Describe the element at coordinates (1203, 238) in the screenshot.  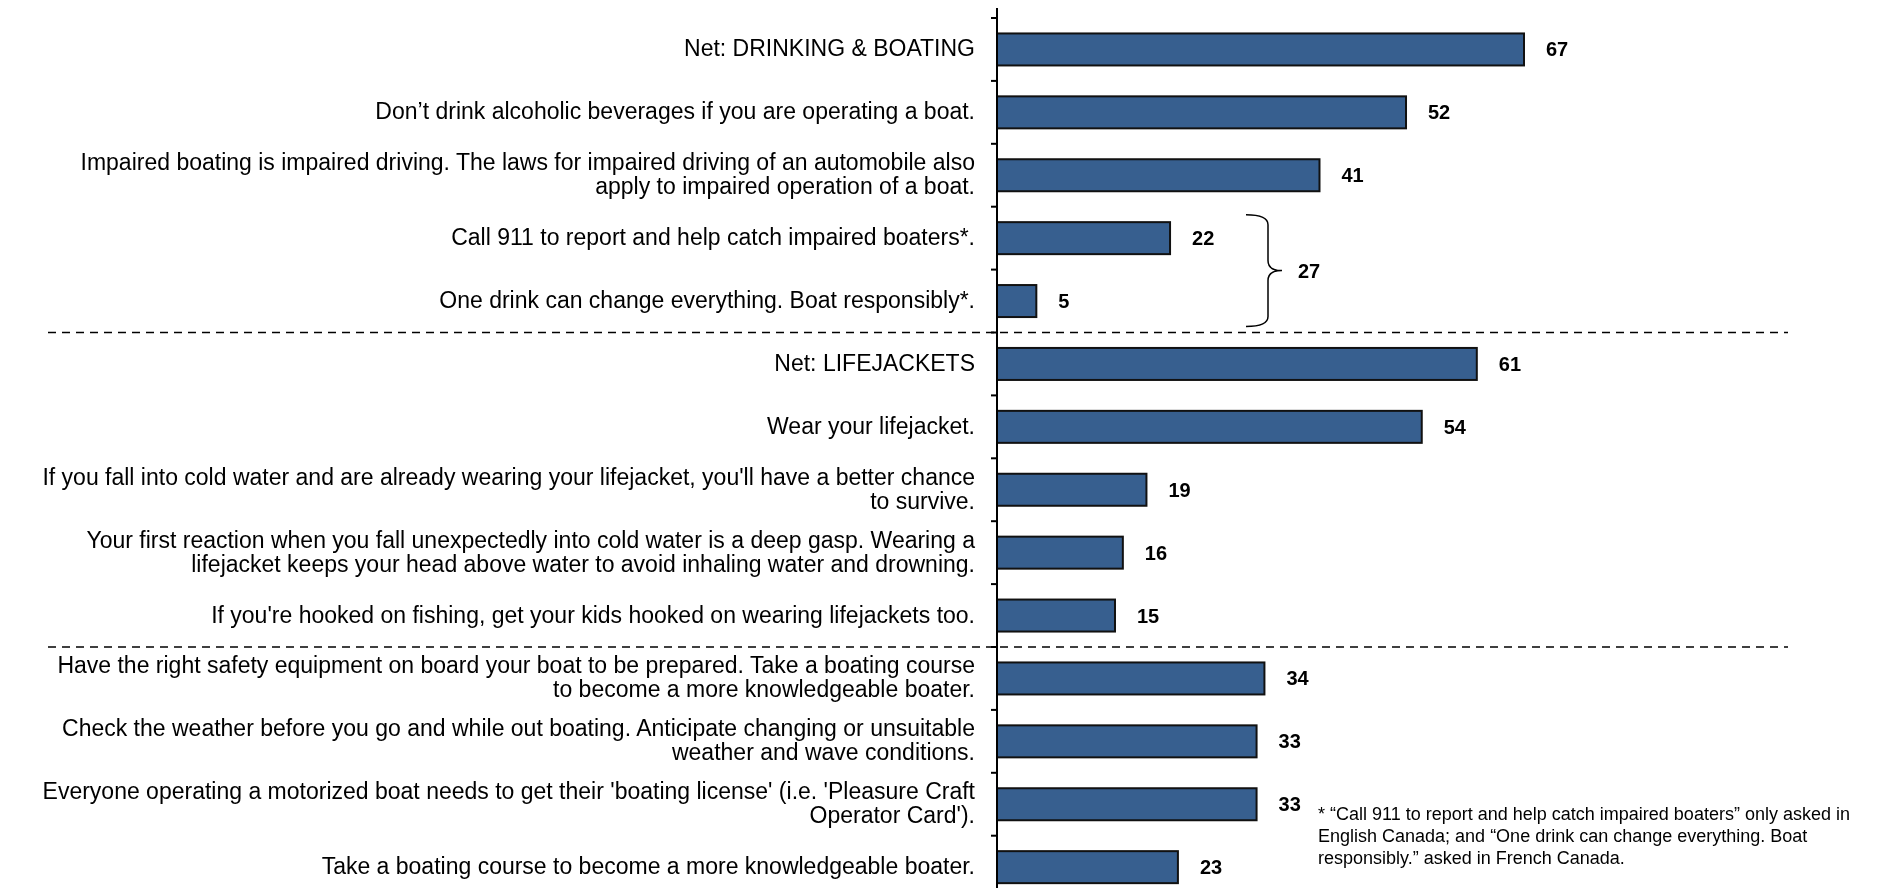
I see `data-label: 22` at that location.